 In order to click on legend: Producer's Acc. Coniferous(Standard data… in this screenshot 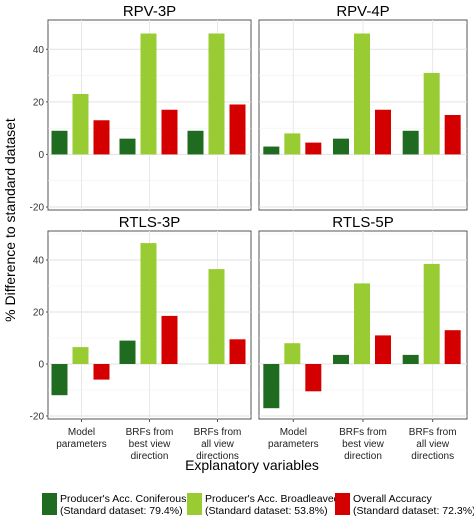, I will do `click(258, 505)`.